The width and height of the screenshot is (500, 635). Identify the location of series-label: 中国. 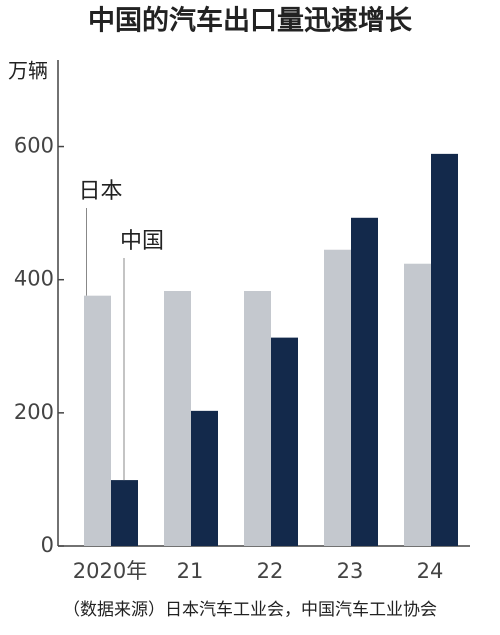
(142, 241).